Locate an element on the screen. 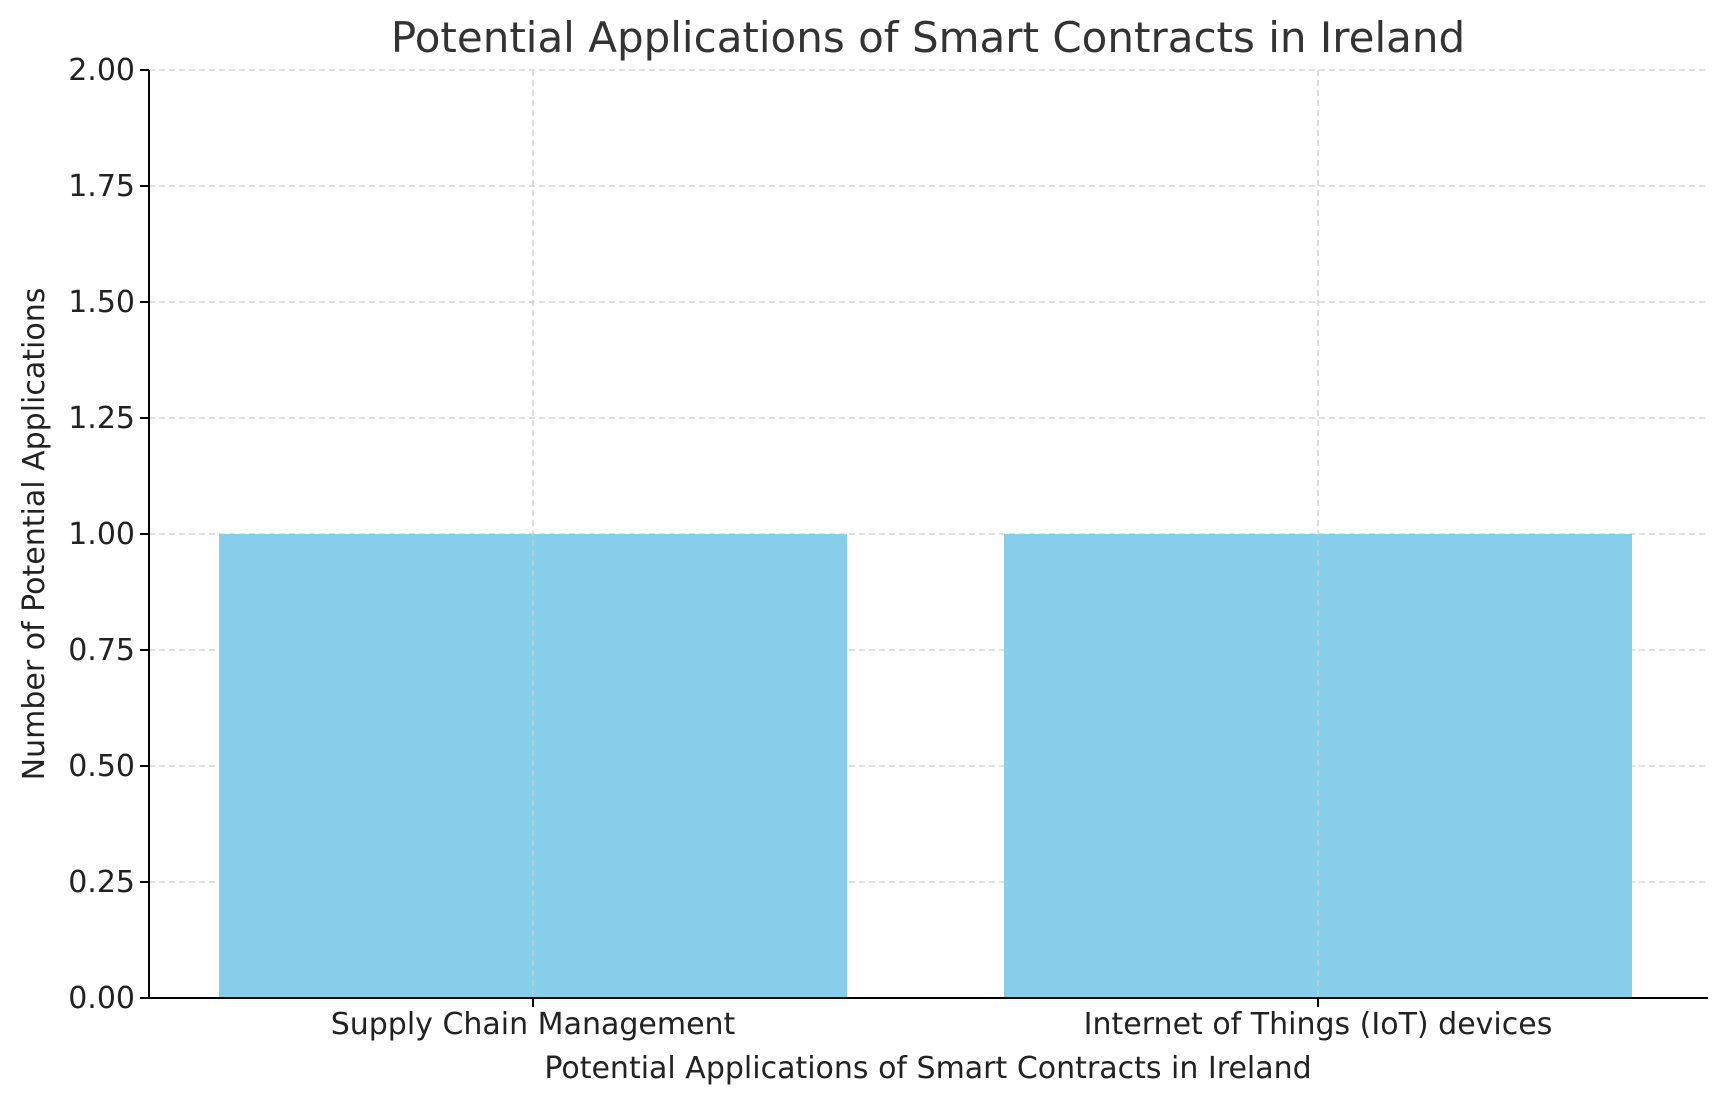  x-tick-label: Internet of Things (IoT) devices is located at coordinates (1318, 1024).